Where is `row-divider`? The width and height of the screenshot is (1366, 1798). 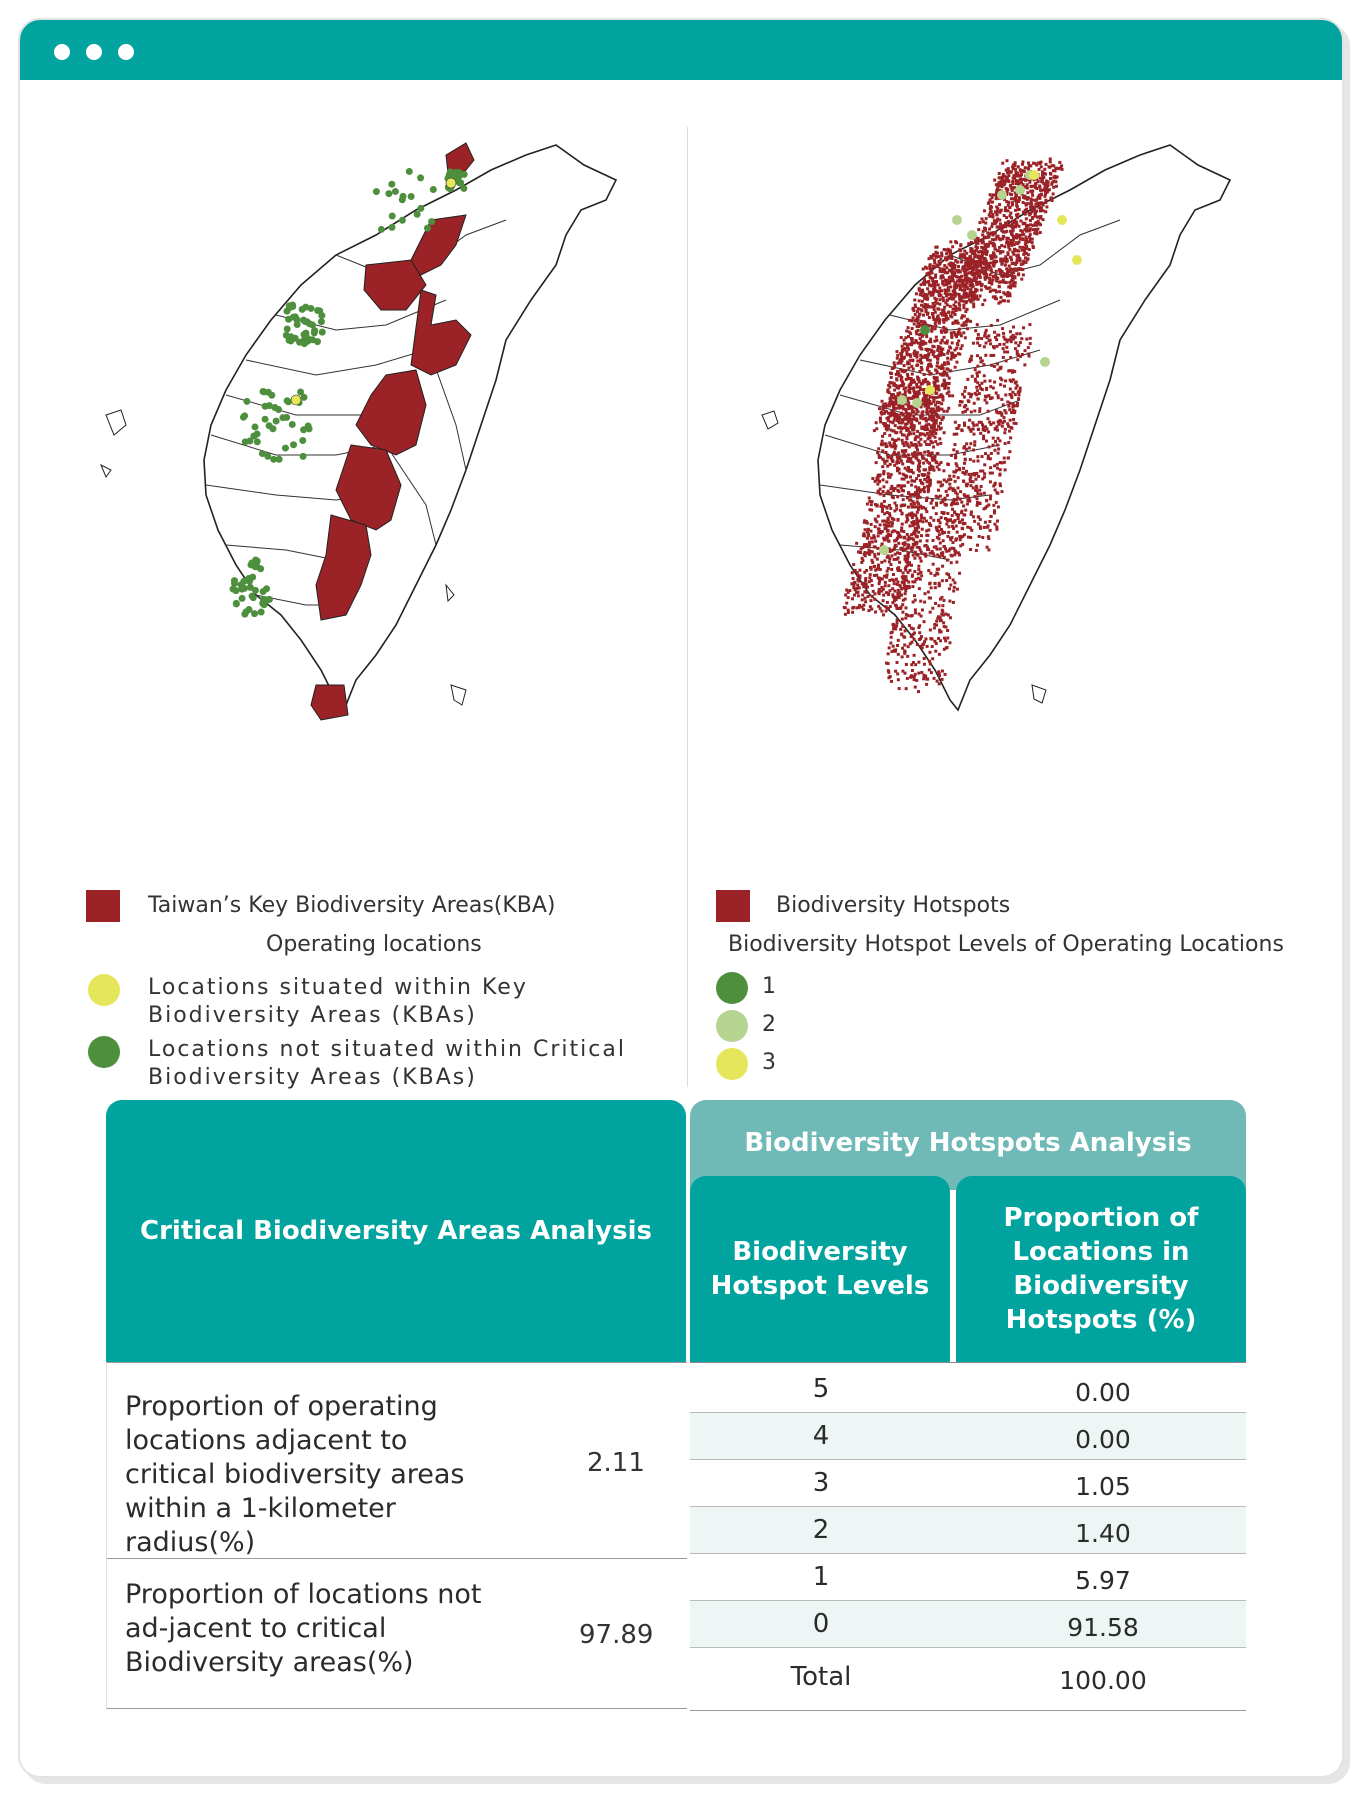
row-divider is located at coordinates (968, 1710).